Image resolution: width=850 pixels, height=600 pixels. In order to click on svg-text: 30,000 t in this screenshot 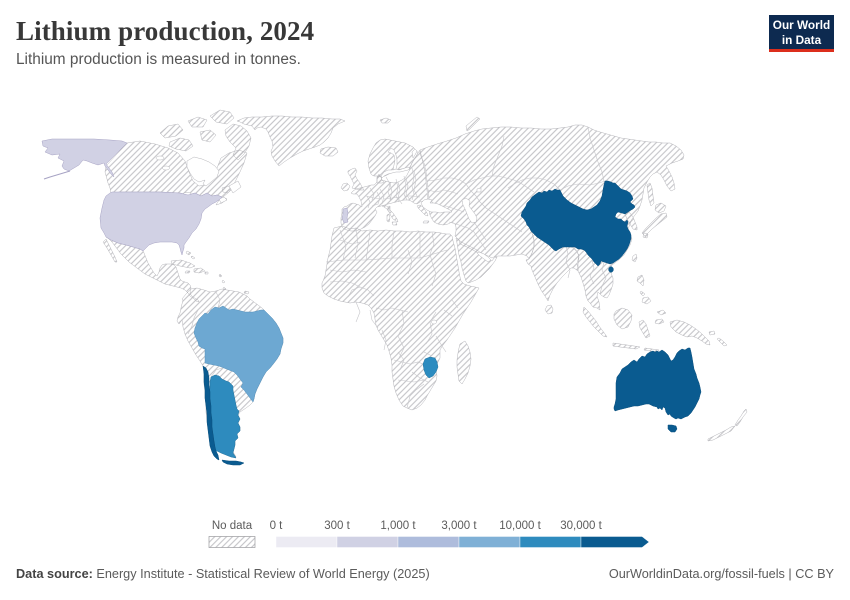, I will do `click(581, 526)`.